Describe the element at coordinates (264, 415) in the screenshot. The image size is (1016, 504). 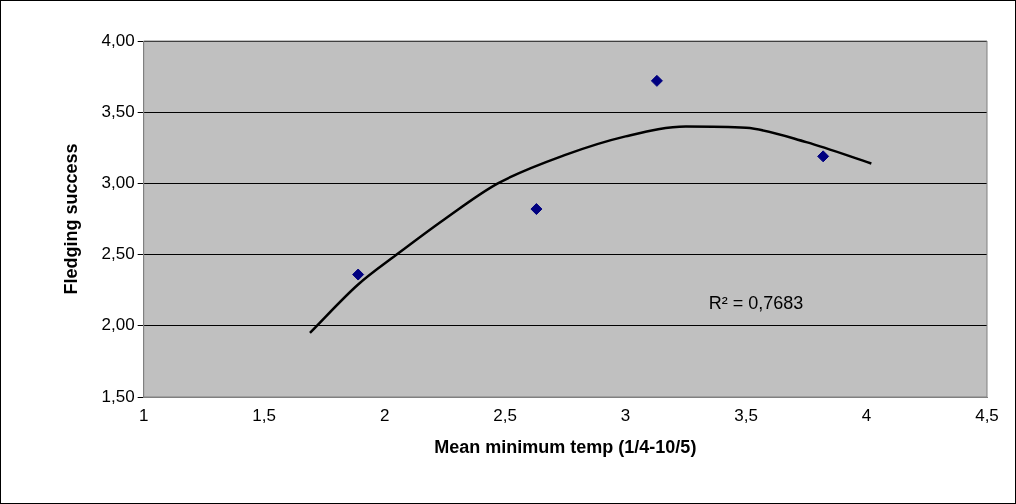
I see `x-tick-label: 1,5` at that location.